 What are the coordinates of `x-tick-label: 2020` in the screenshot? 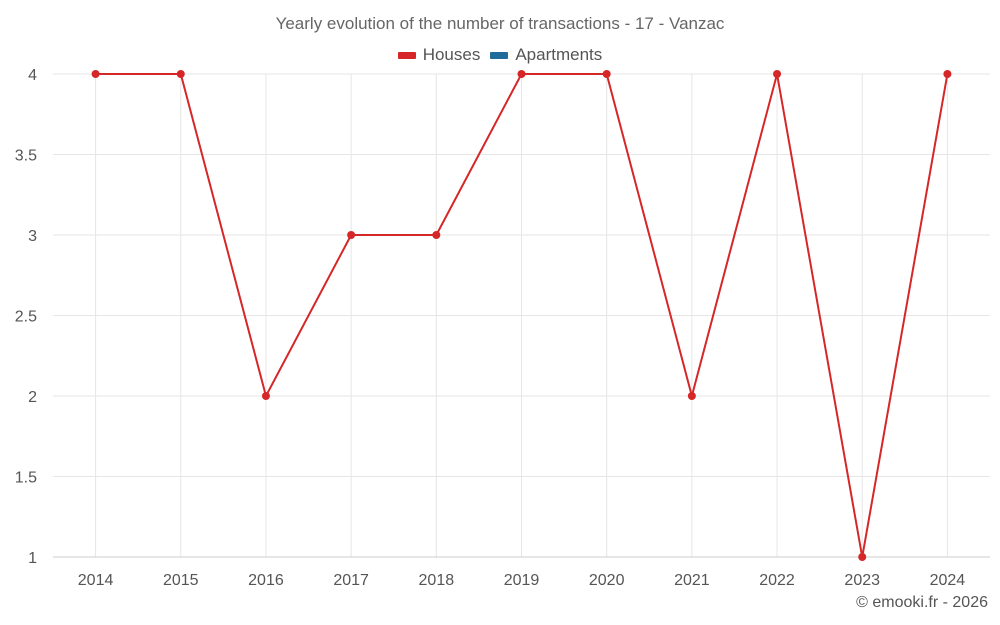 It's located at (607, 580).